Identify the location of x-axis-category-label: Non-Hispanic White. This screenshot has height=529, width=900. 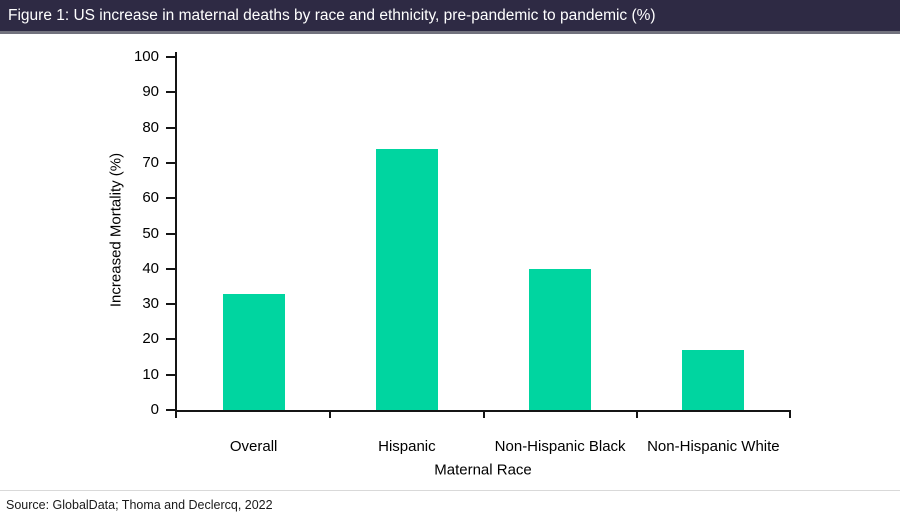
(713, 446).